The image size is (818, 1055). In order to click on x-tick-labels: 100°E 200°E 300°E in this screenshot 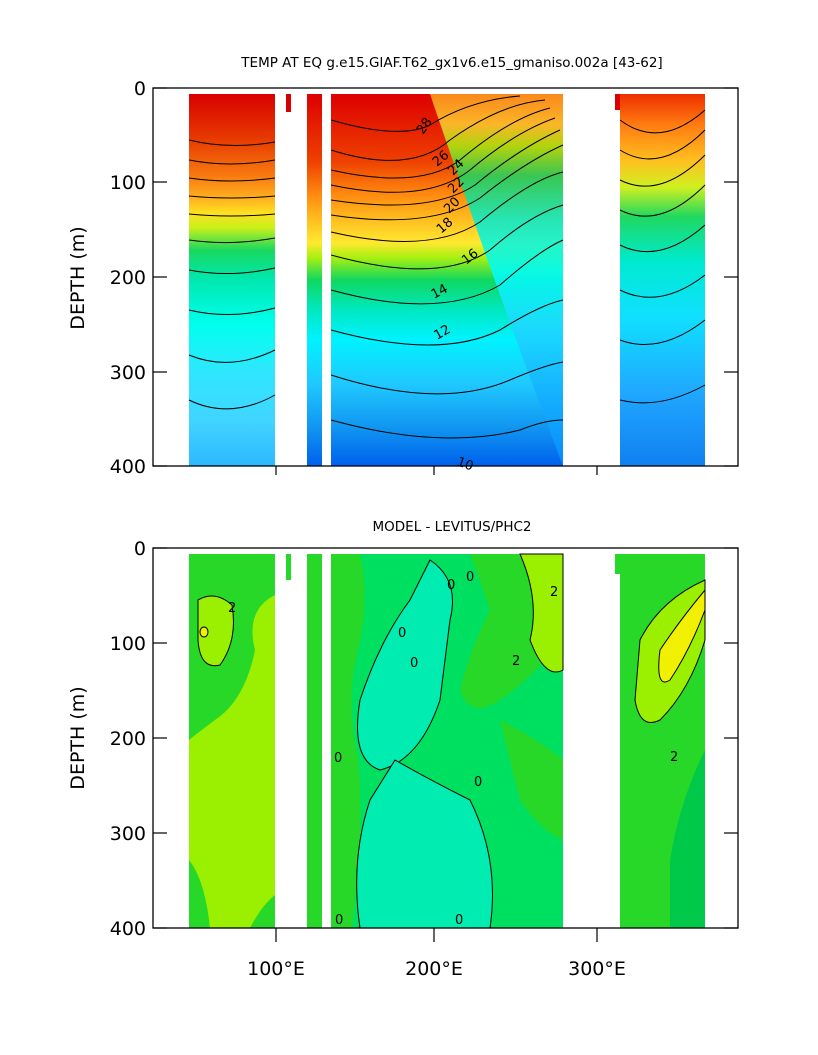, I will do `click(436, 969)`.